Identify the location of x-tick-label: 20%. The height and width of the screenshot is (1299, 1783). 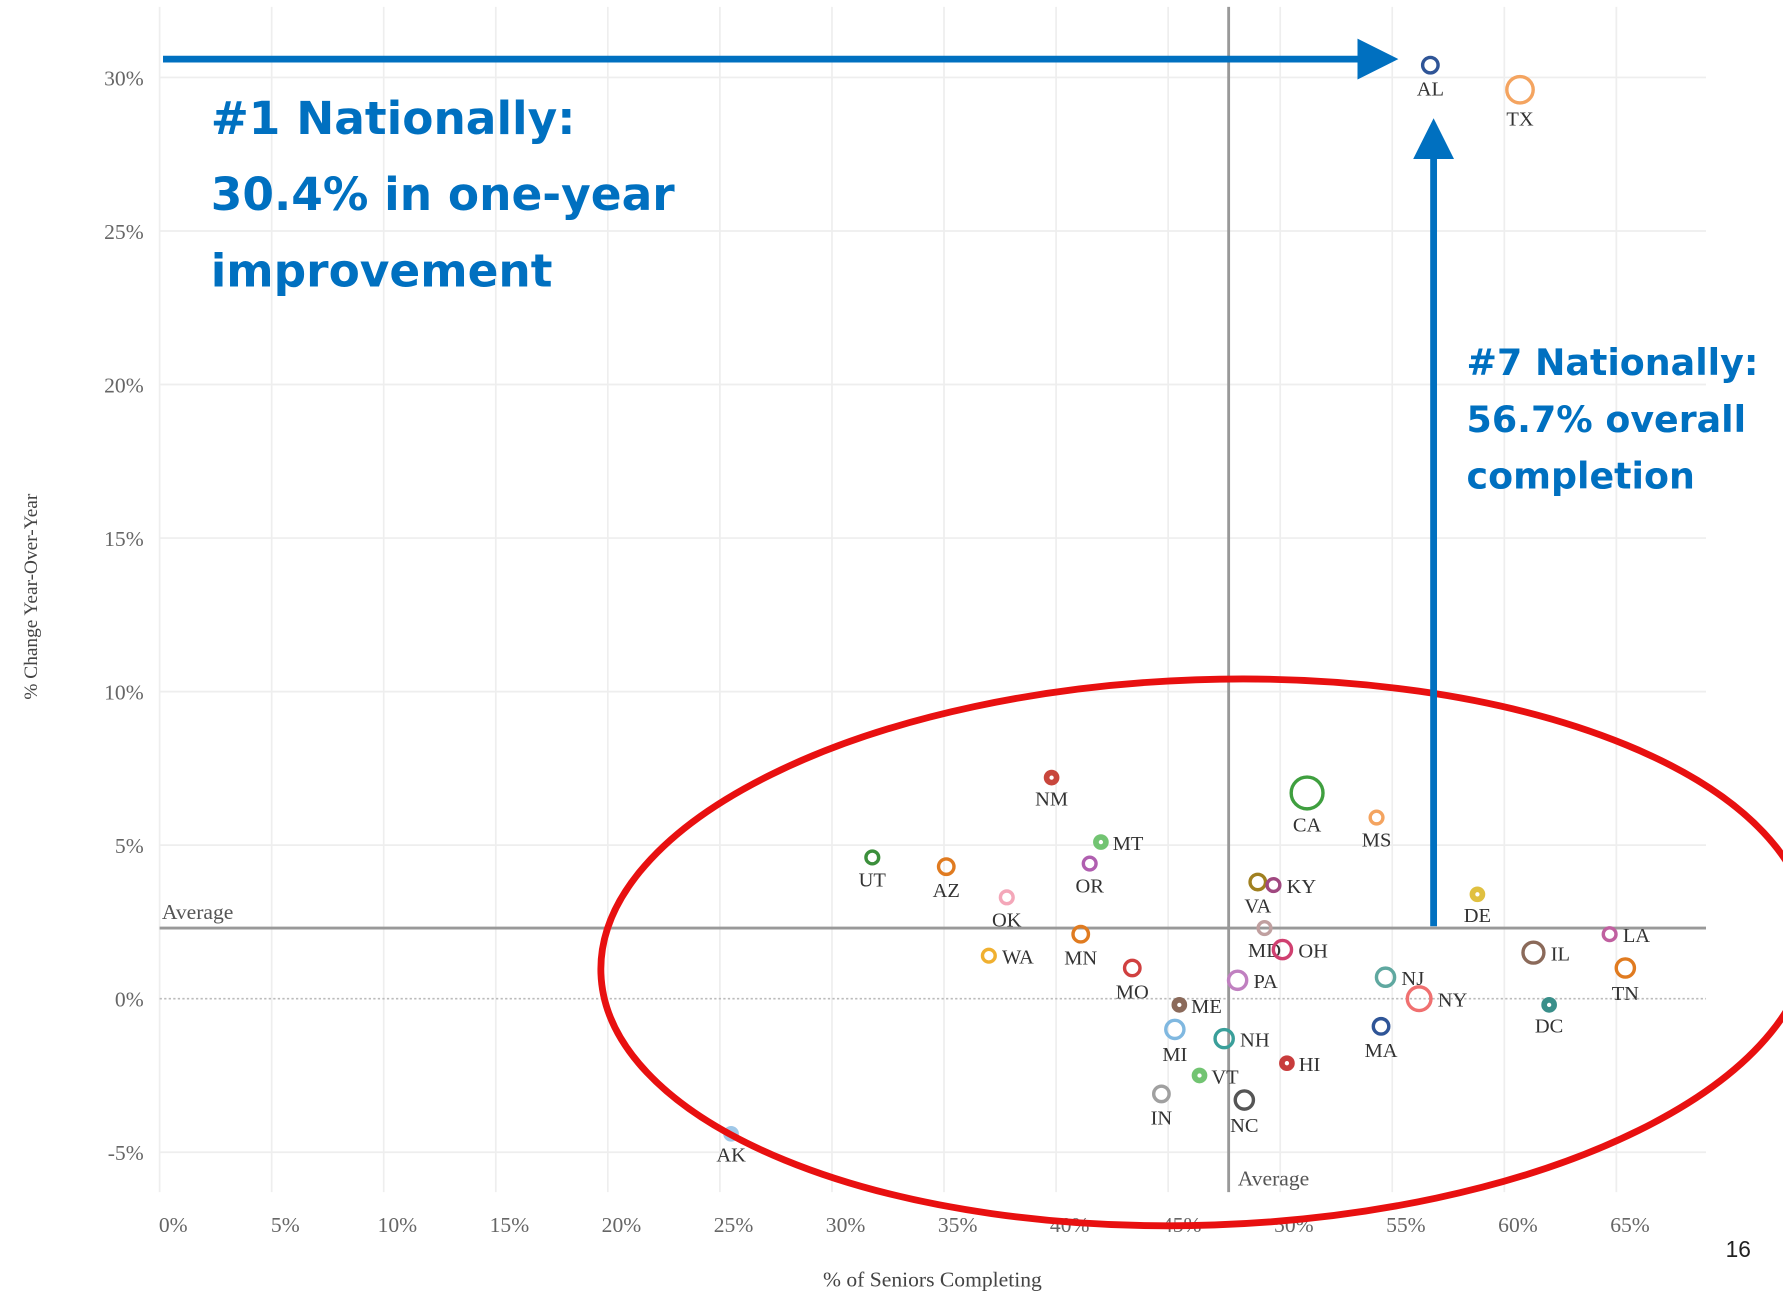
(622, 1225).